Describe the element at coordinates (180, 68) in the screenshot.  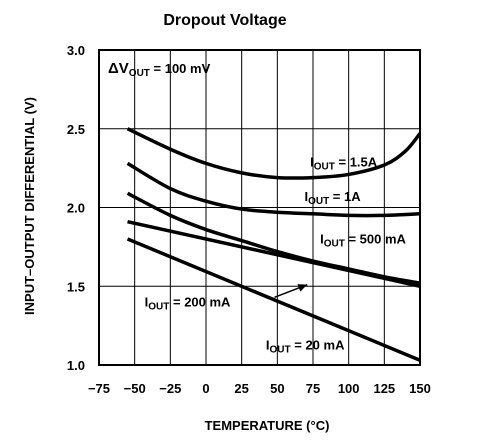
I see `condition-suffix: = 100 mV` at that location.